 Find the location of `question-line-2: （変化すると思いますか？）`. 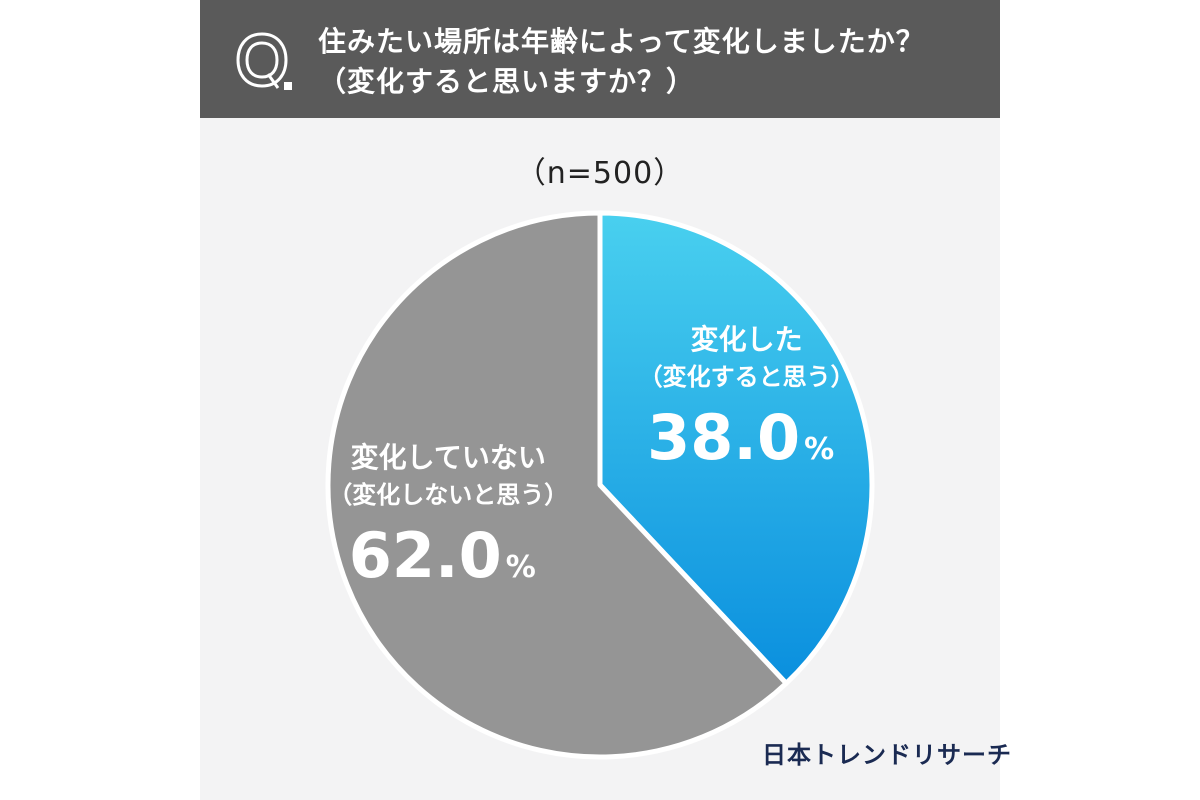

question-line-2: （変化すると思いますか？） is located at coordinates (507, 81).